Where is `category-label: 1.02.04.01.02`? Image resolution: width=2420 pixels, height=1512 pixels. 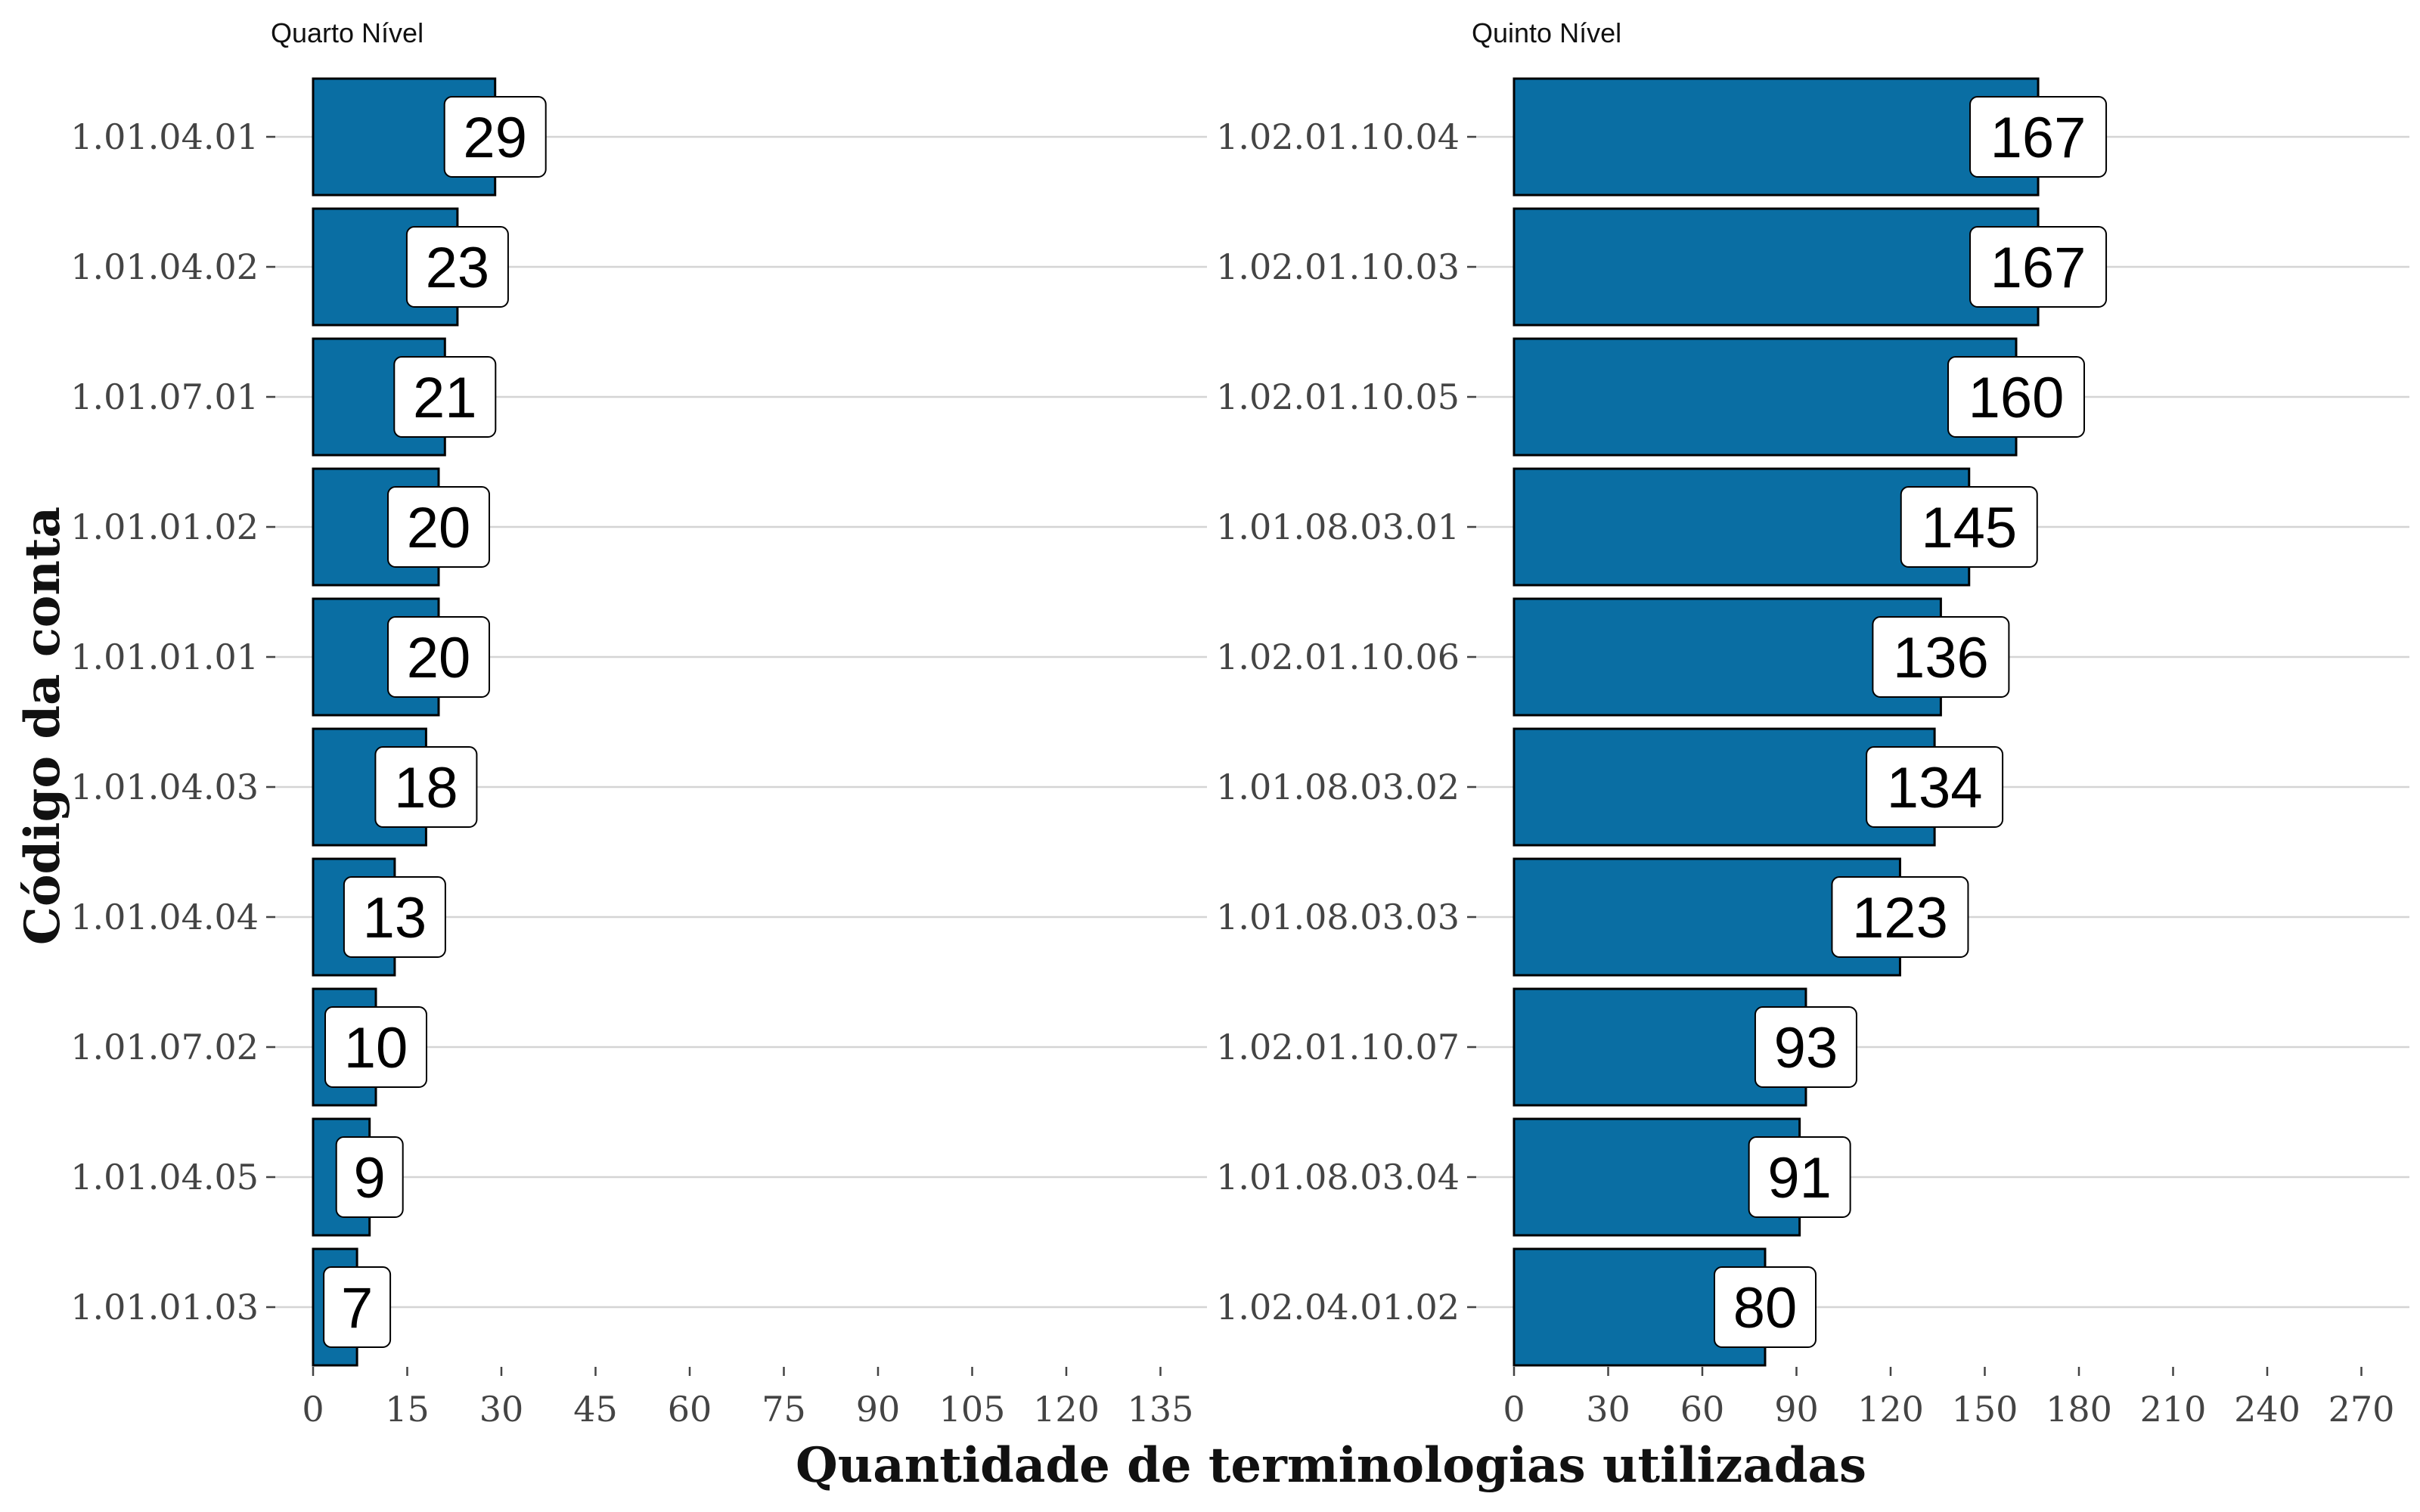 category-label: 1.02.04.01.02 is located at coordinates (1338, 1307).